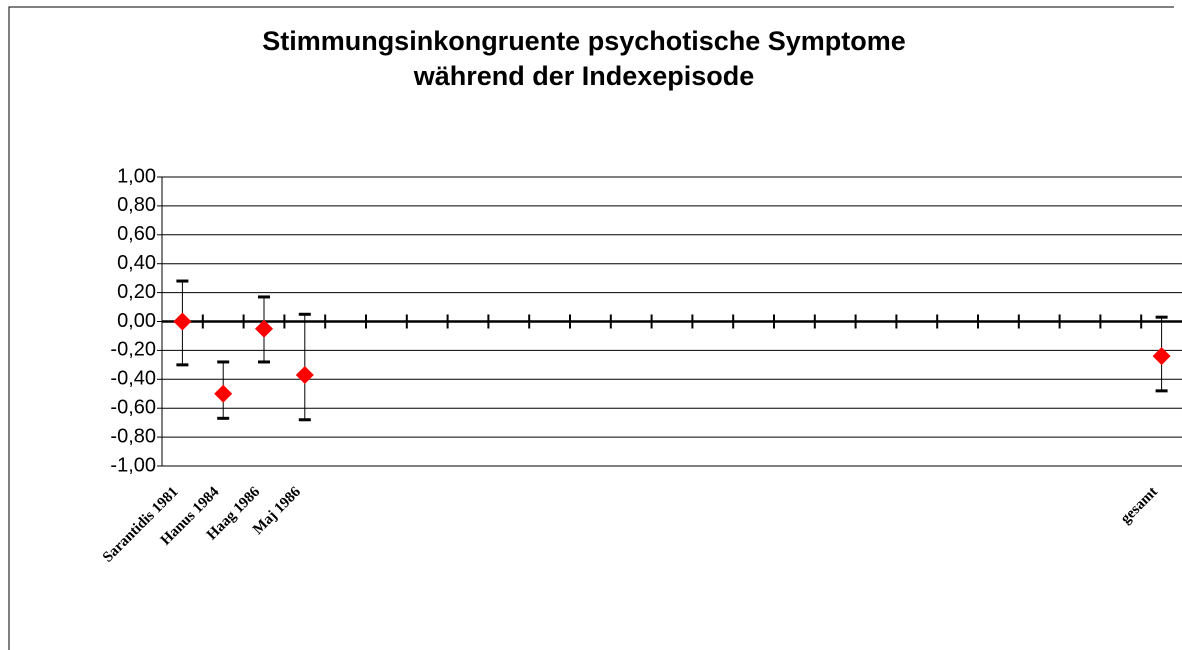 Image resolution: width=1182 pixels, height=650 pixels. Describe the element at coordinates (136, 321) in the screenshot. I see `y-tick-label: 0,00` at that location.